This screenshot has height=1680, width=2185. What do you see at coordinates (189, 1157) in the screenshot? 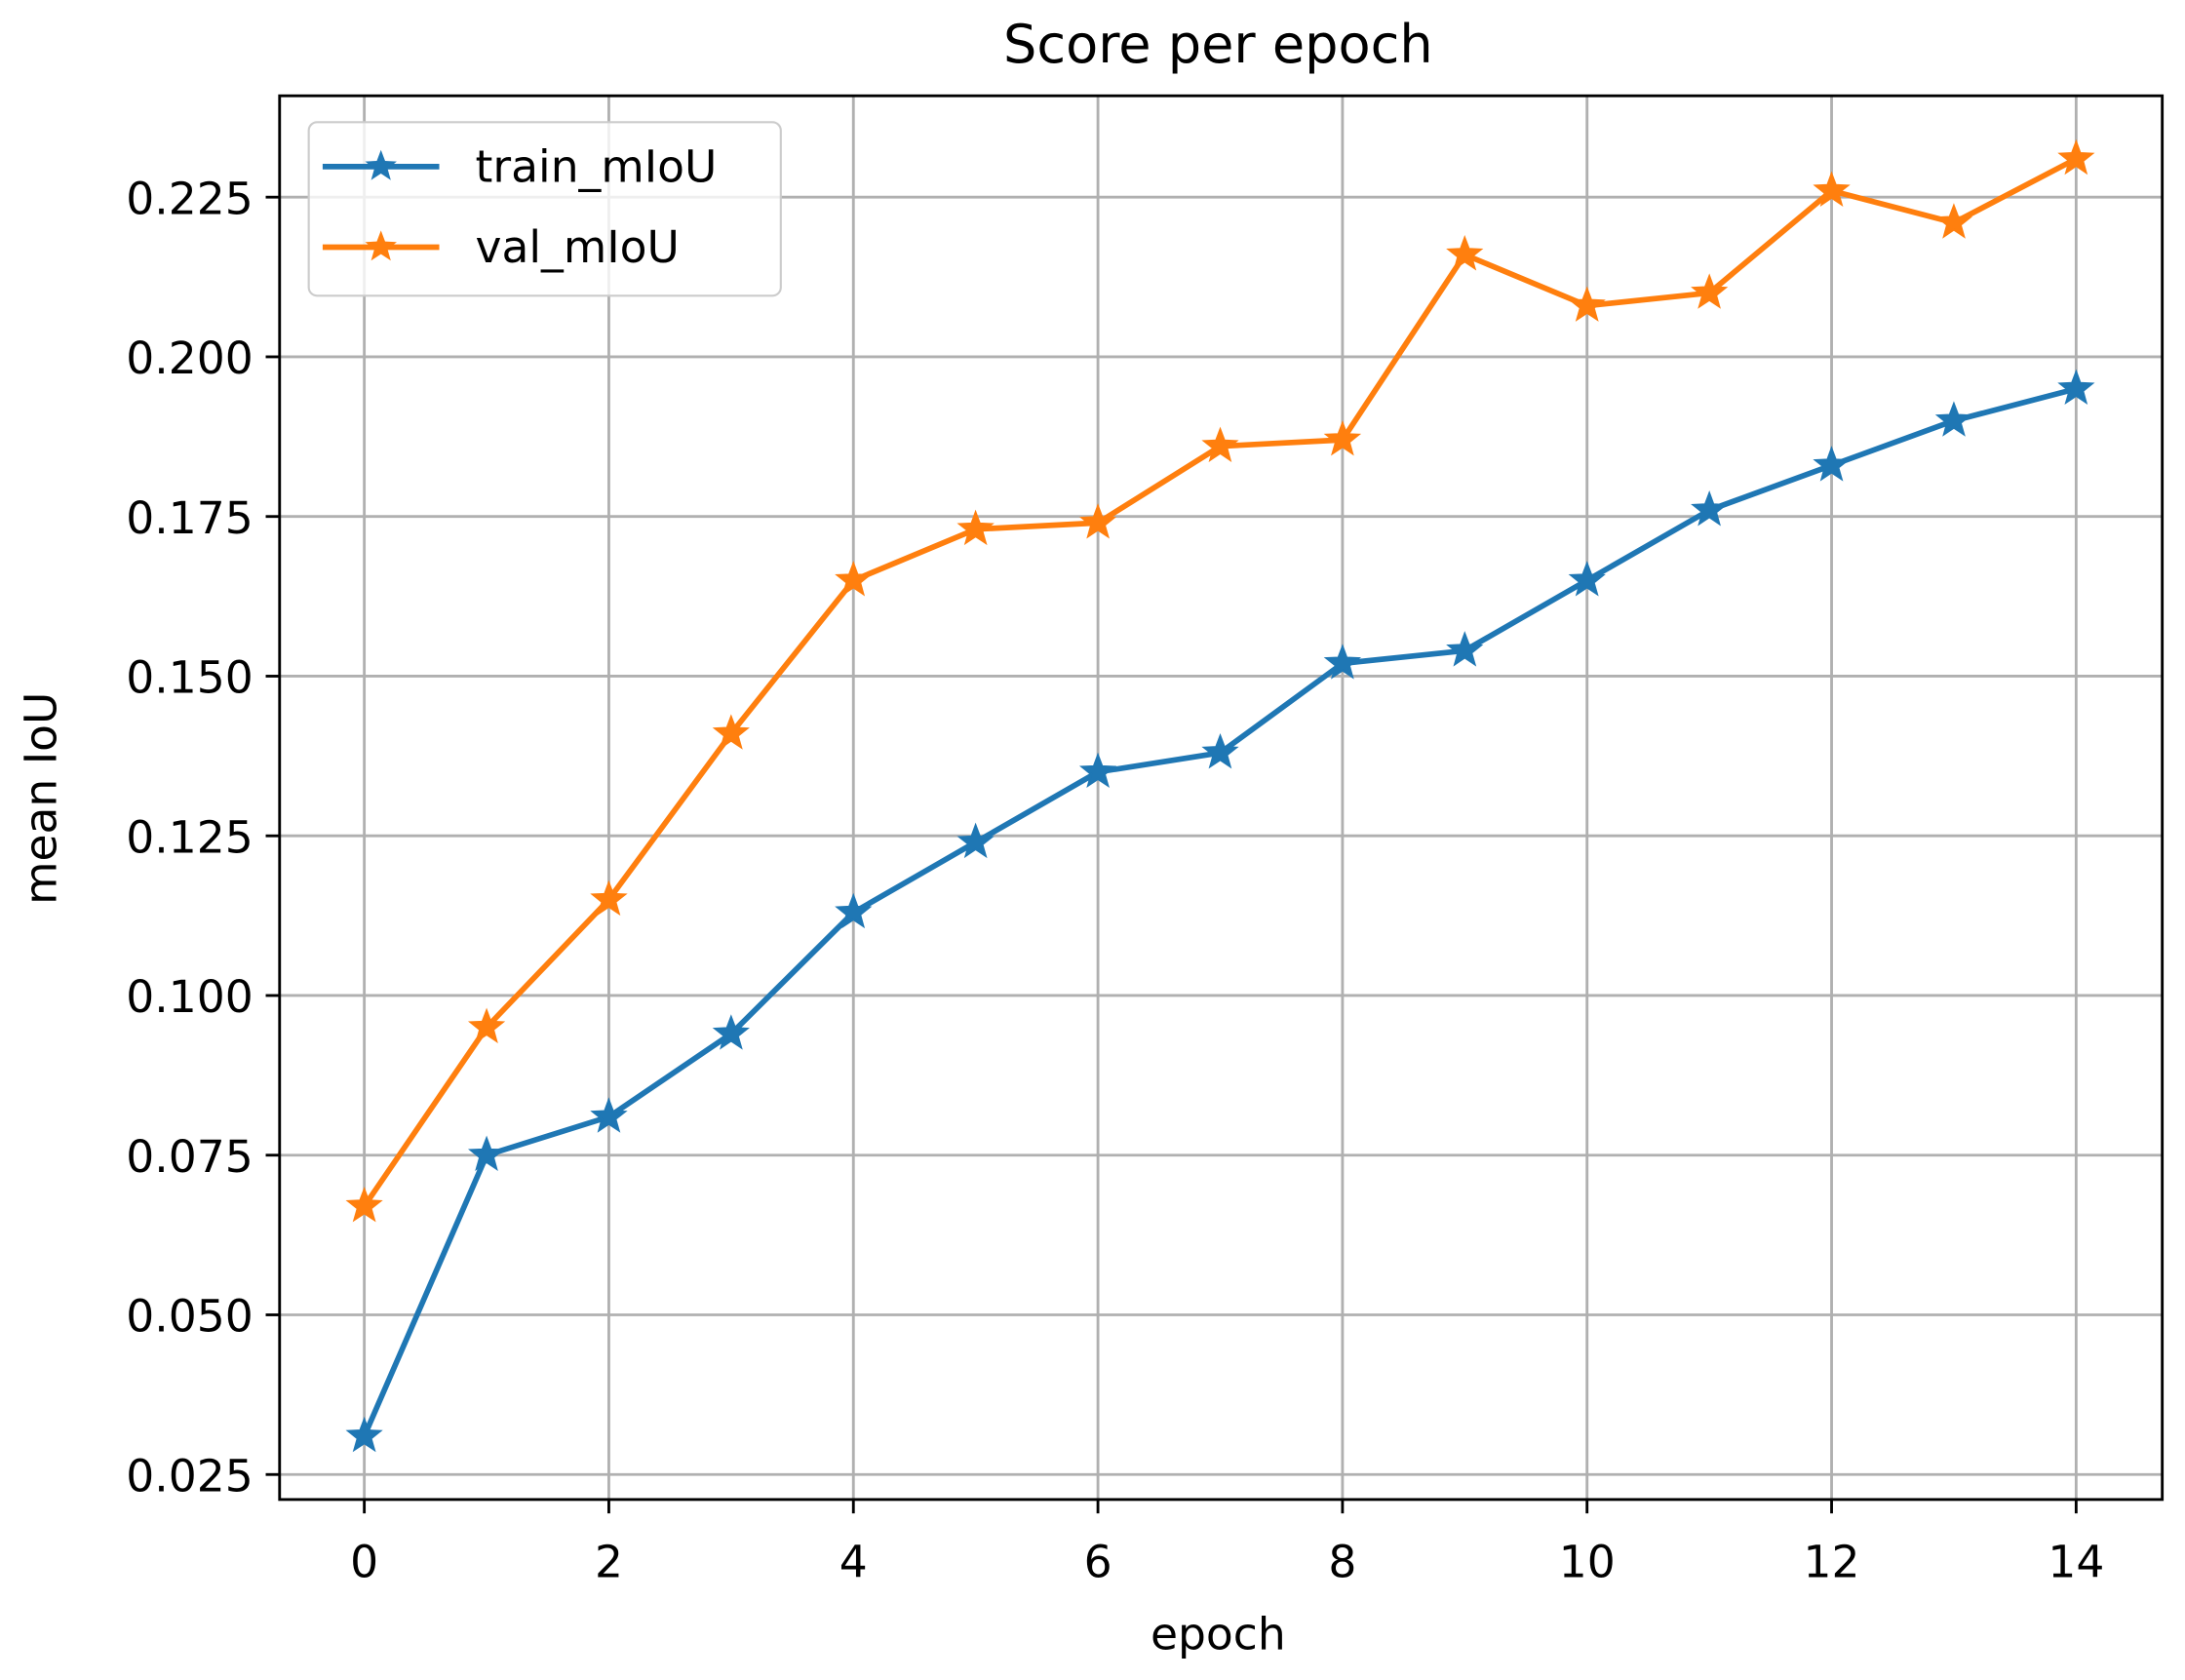
I see `y-tick-label: 0.075` at bounding box center [189, 1157].